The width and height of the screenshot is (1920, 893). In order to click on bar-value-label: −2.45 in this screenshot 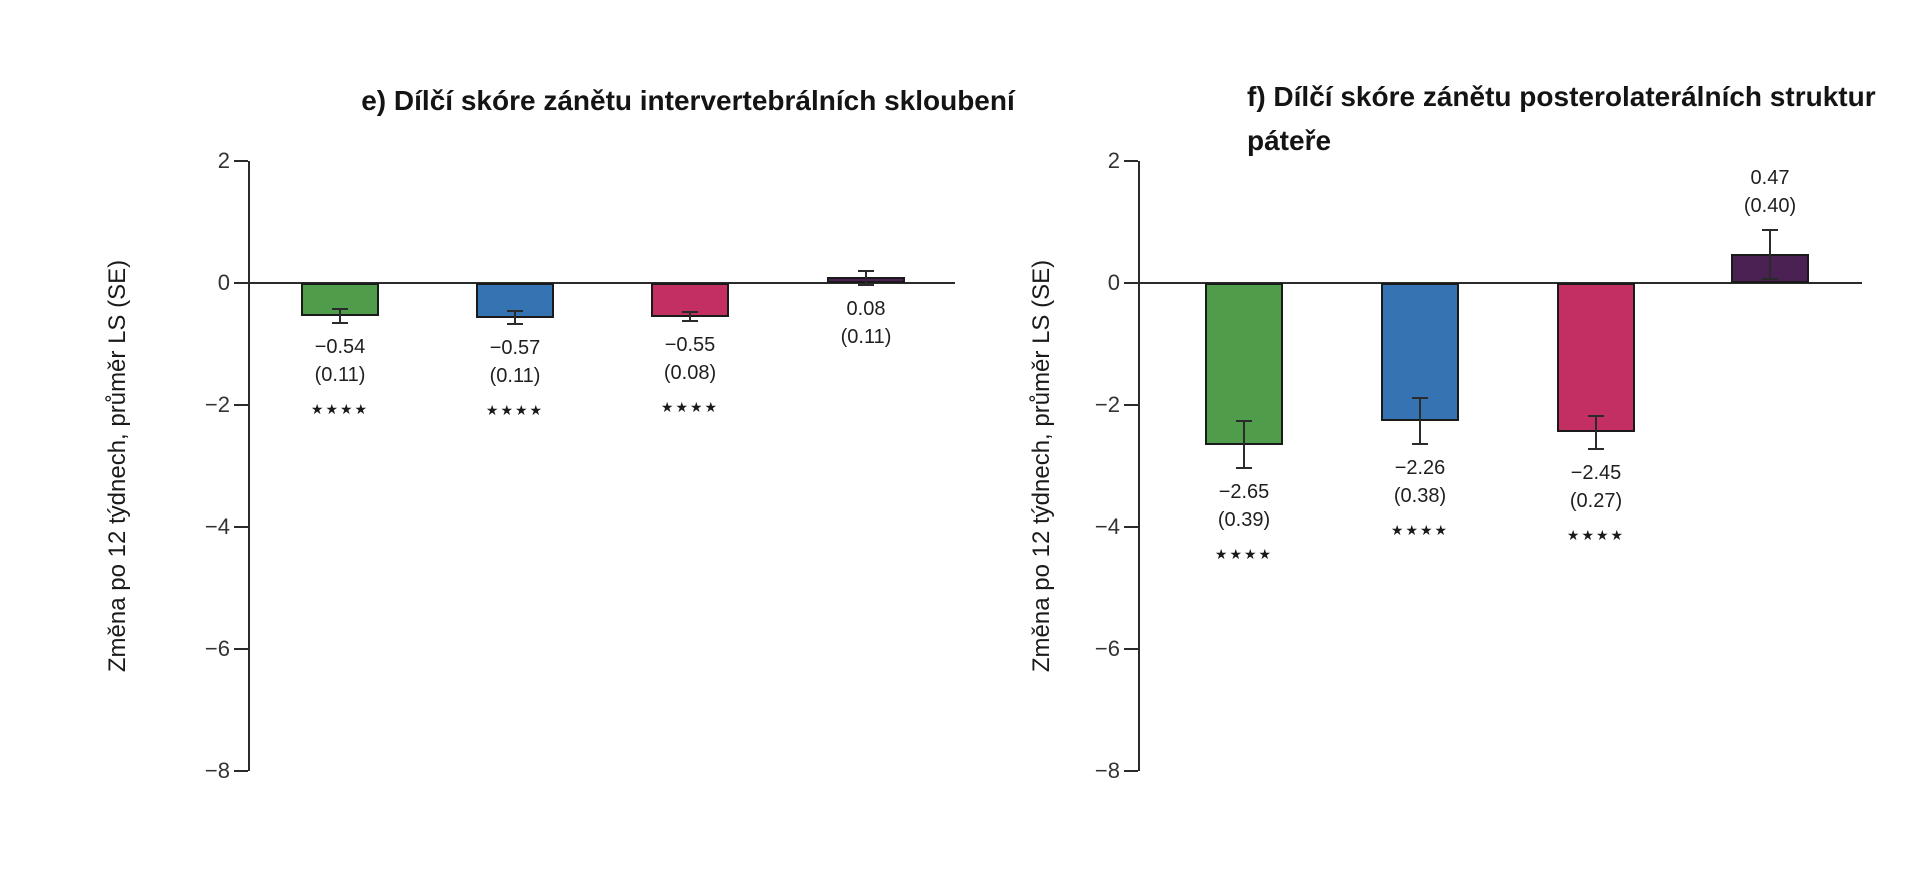, I will do `click(1596, 473)`.